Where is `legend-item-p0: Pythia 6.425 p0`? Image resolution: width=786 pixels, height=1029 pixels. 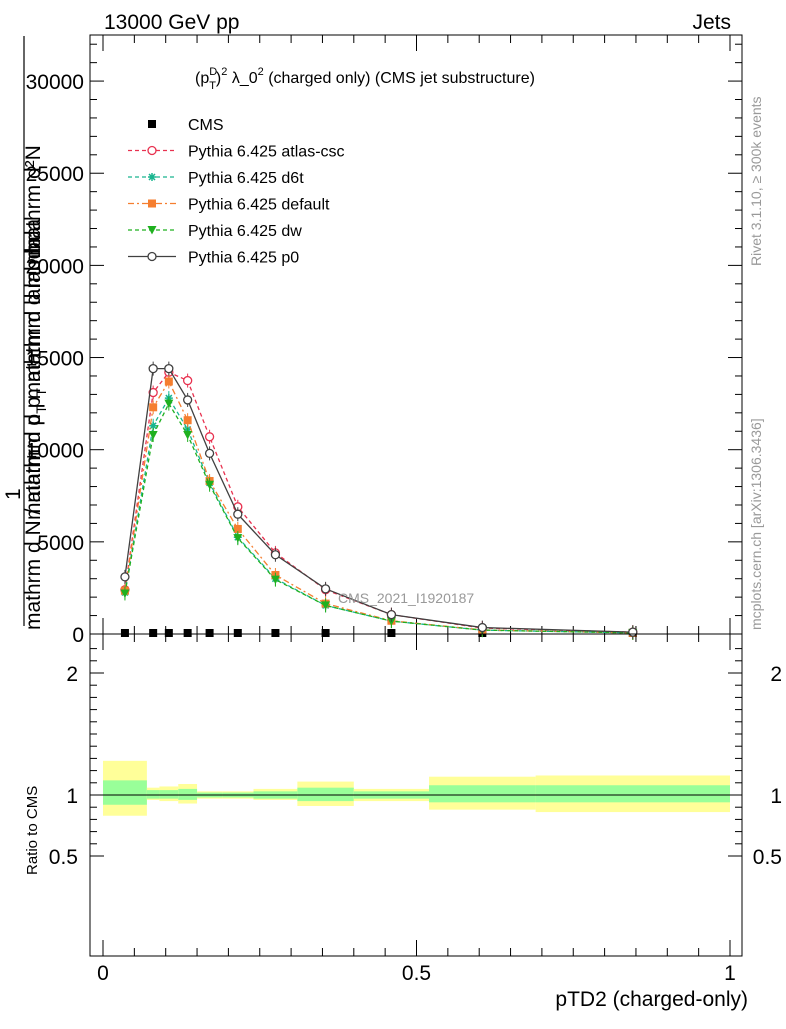
legend-item-p0: Pythia 6.425 p0 is located at coordinates (213, 258).